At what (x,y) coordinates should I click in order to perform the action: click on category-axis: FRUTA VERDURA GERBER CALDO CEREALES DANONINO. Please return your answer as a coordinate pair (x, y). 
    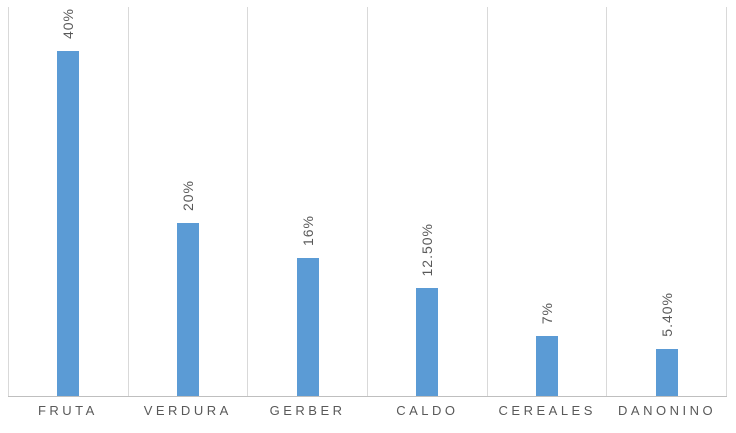
    Looking at the image, I should click on (367, 410).